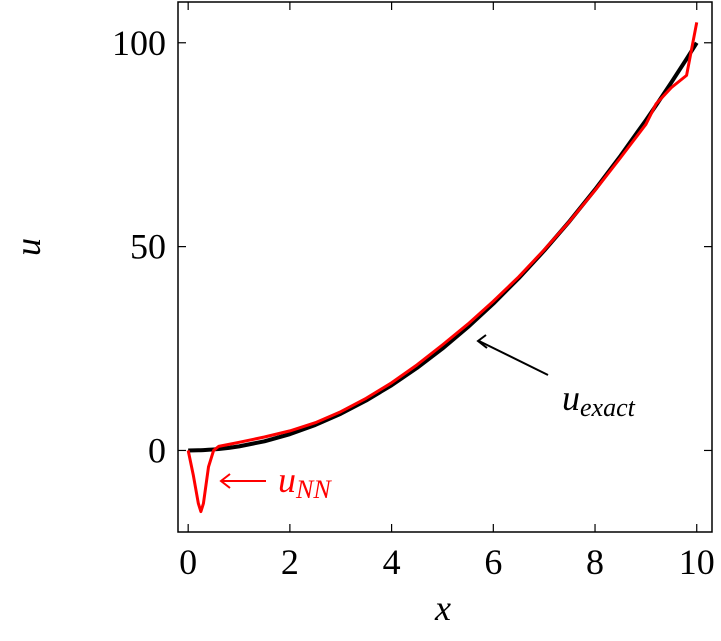  What do you see at coordinates (157, 450) in the screenshot?
I see `y-tick-label: 0` at bounding box center [157, 450].